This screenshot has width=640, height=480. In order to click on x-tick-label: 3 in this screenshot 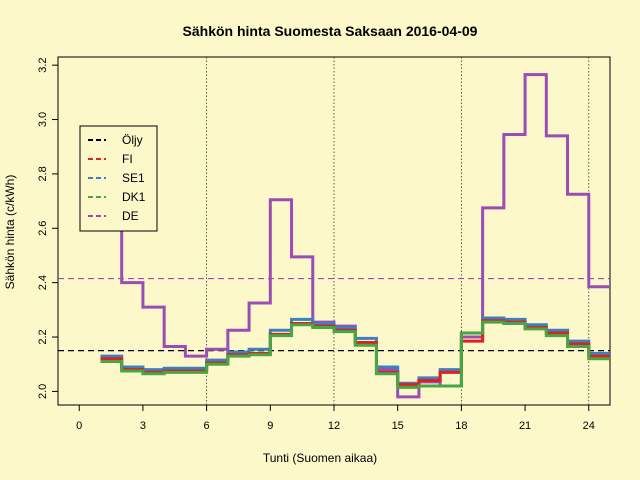, I will do `click(143, 426)`.